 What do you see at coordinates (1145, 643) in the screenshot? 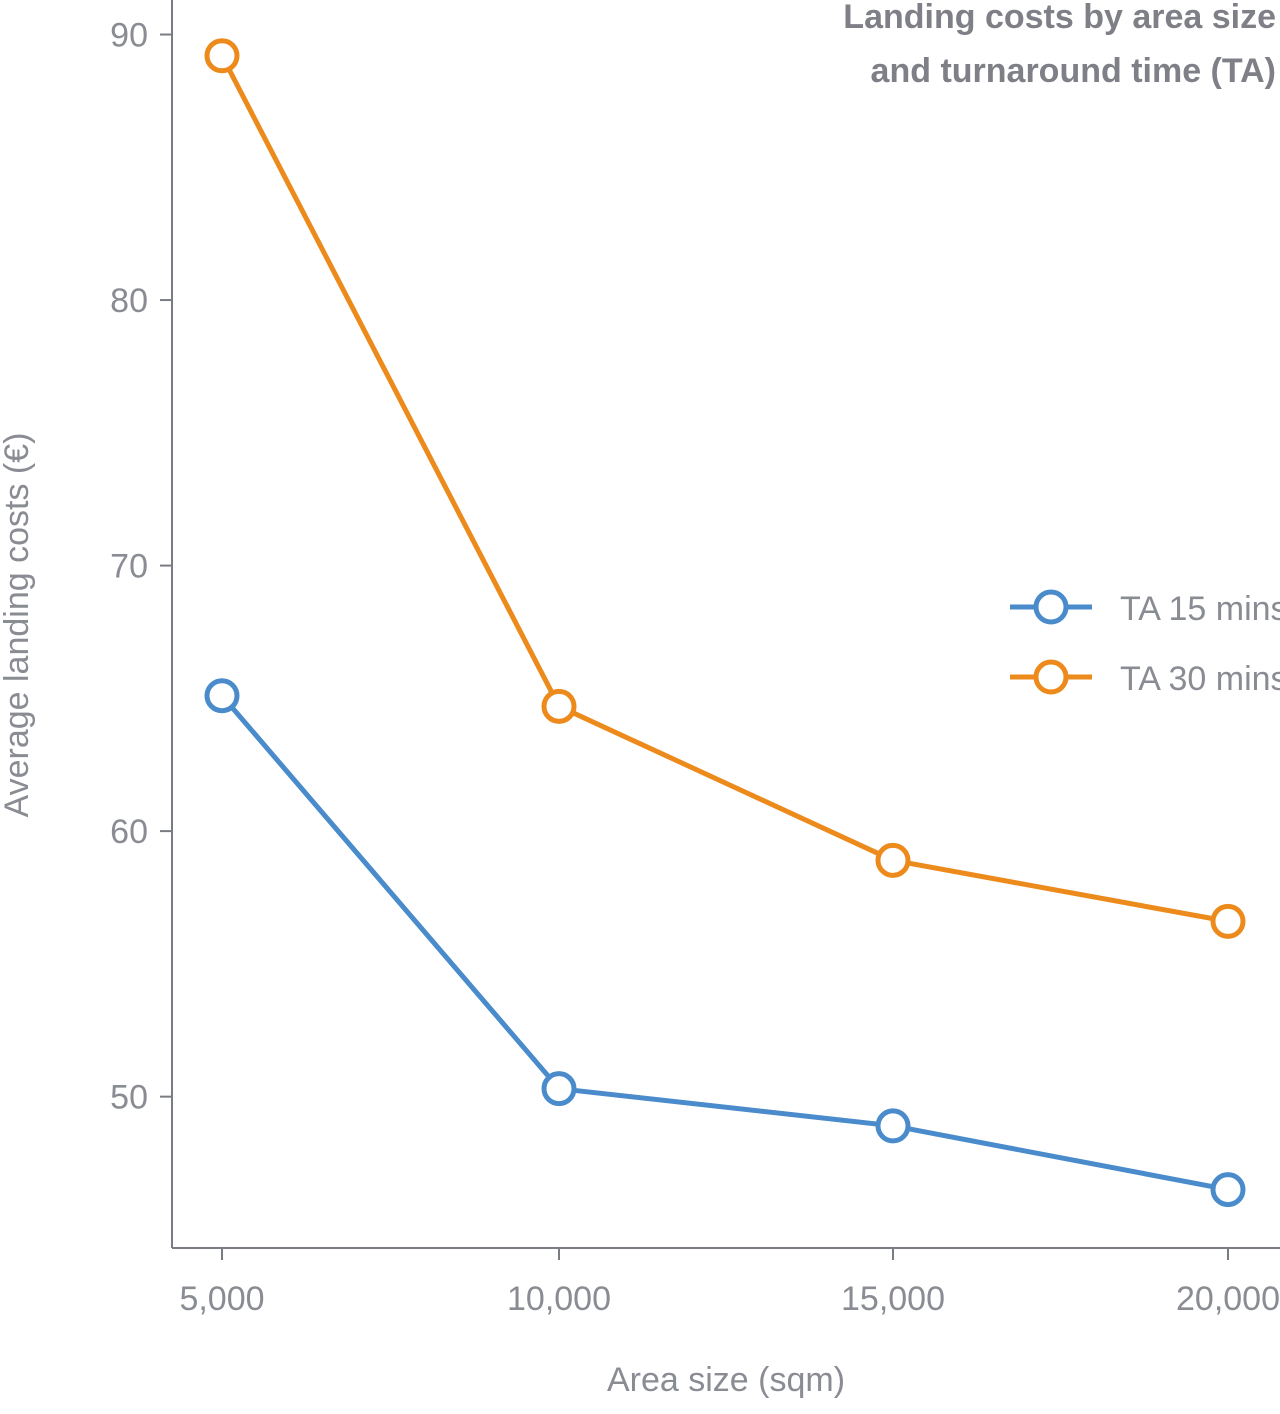
I see `legend: TA 15 mins TA 30 mins` at bounding box center [1145, 643].